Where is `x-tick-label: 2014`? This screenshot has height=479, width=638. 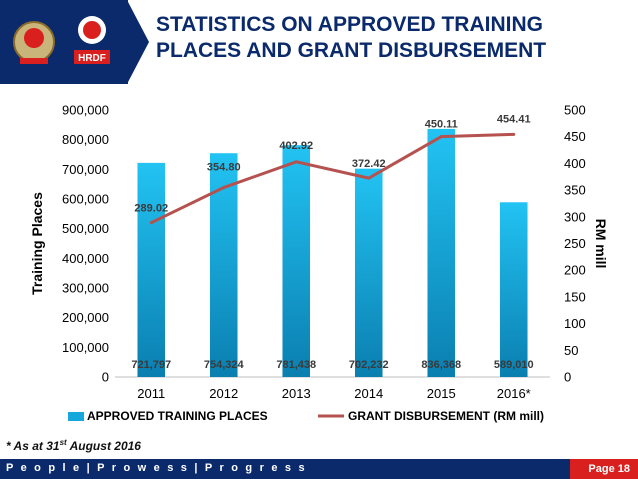
x-tick-label: 2014 is located at coordinates (368, 393).